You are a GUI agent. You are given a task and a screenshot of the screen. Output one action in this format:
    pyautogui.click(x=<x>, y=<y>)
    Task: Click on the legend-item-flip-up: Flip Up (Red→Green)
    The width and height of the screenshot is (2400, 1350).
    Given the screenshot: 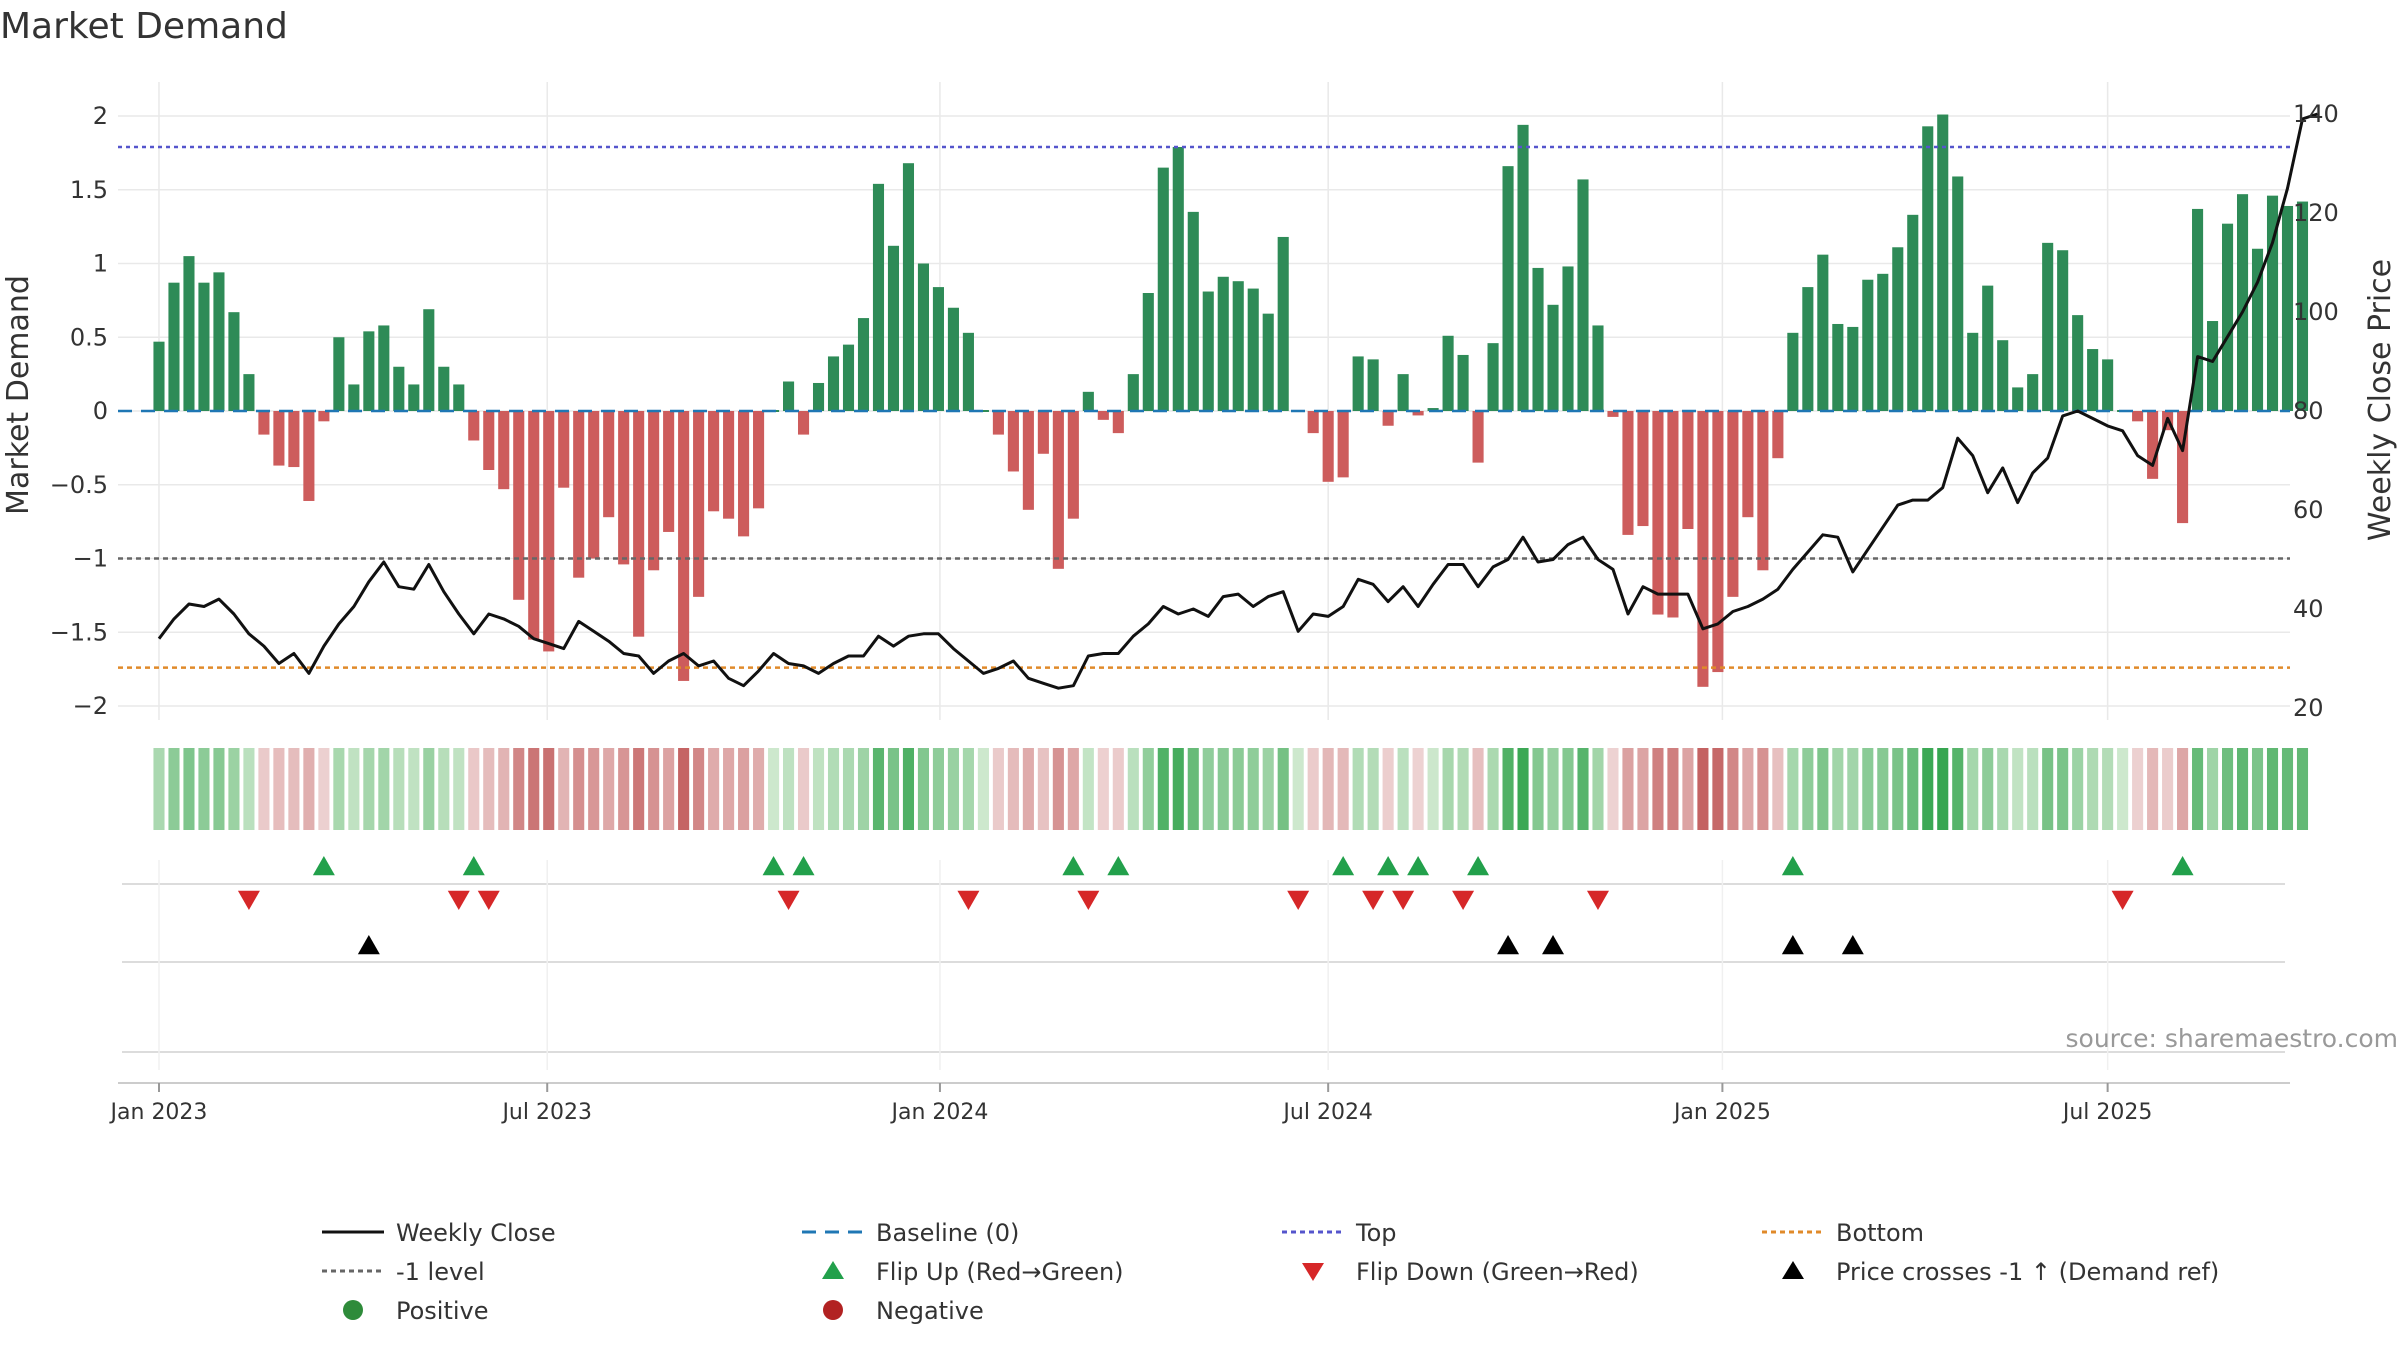 What is the action you would take?
    pyautogui.click(x=973, y=1272)
    